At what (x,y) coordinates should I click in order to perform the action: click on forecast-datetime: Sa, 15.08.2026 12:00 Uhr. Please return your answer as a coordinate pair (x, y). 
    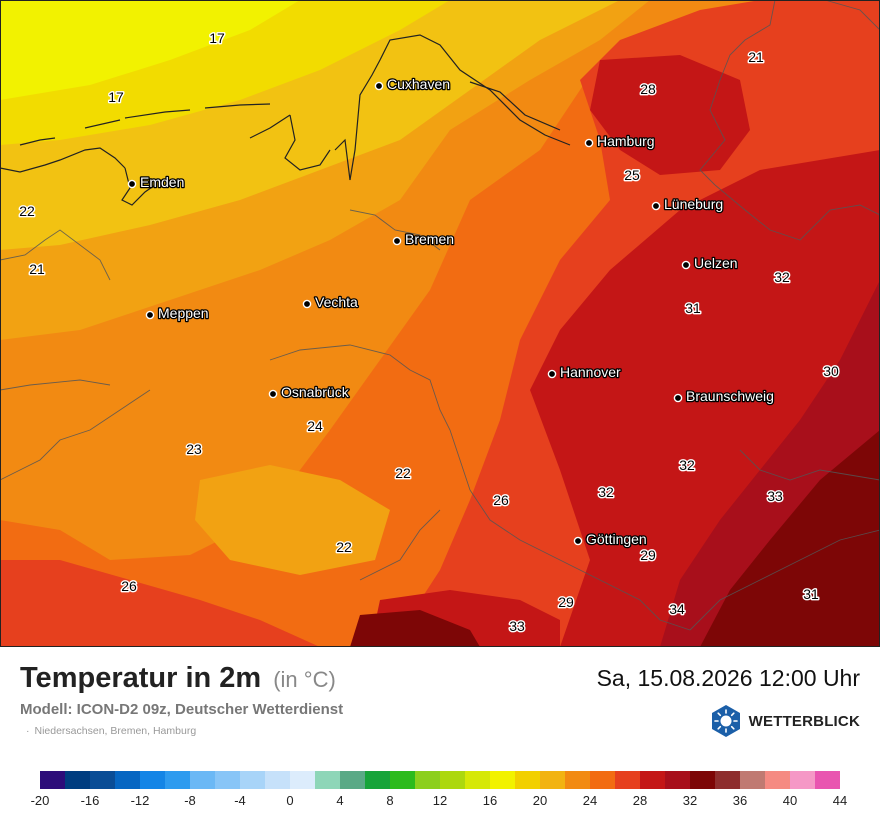
    Looking at the image, I should click on (728, 678).